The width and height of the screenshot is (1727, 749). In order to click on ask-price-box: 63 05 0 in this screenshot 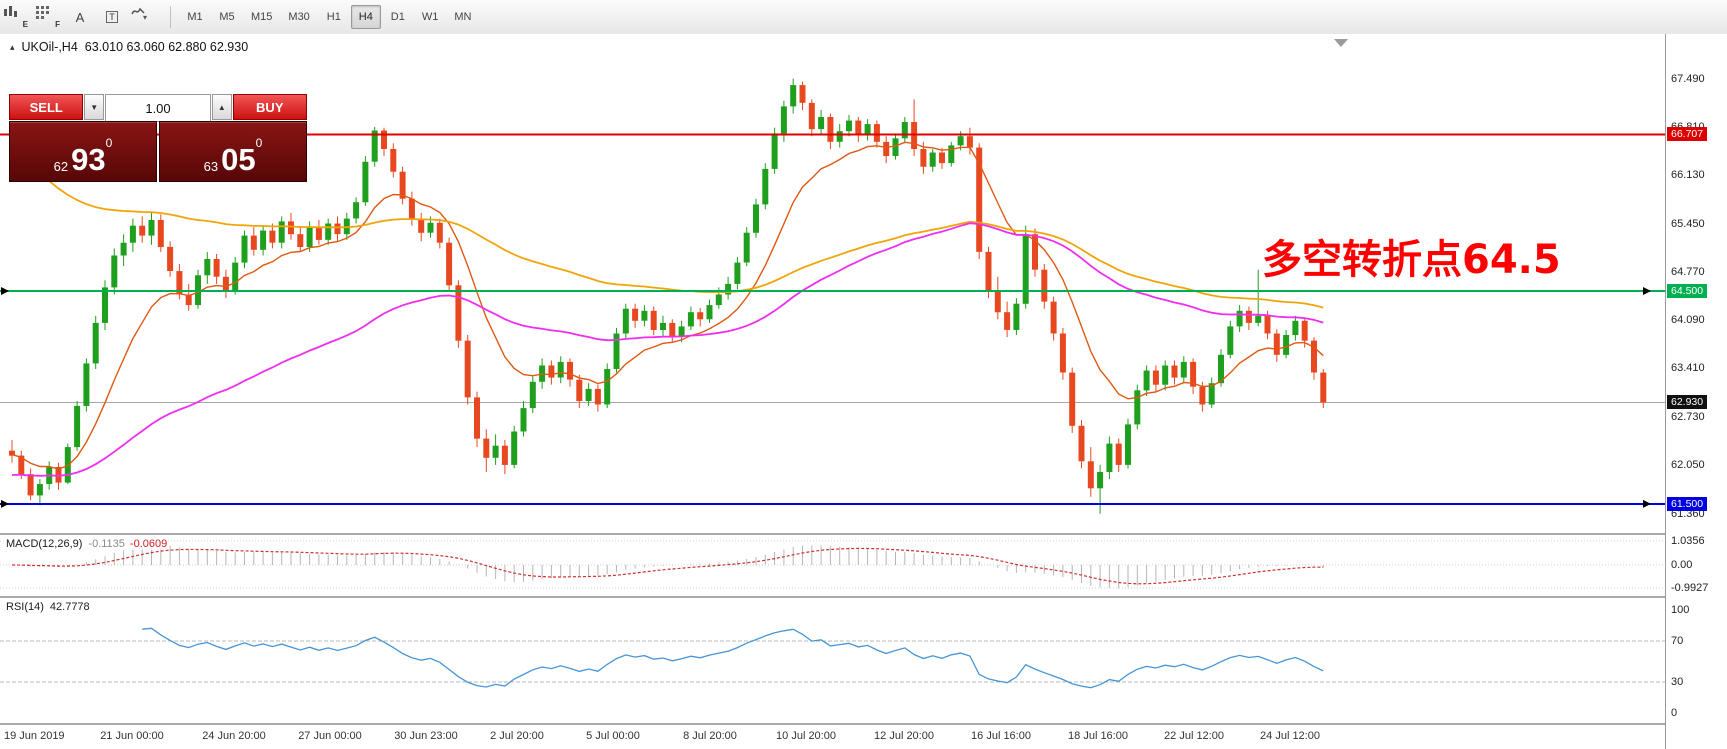, I will do `click(233, 151)`.